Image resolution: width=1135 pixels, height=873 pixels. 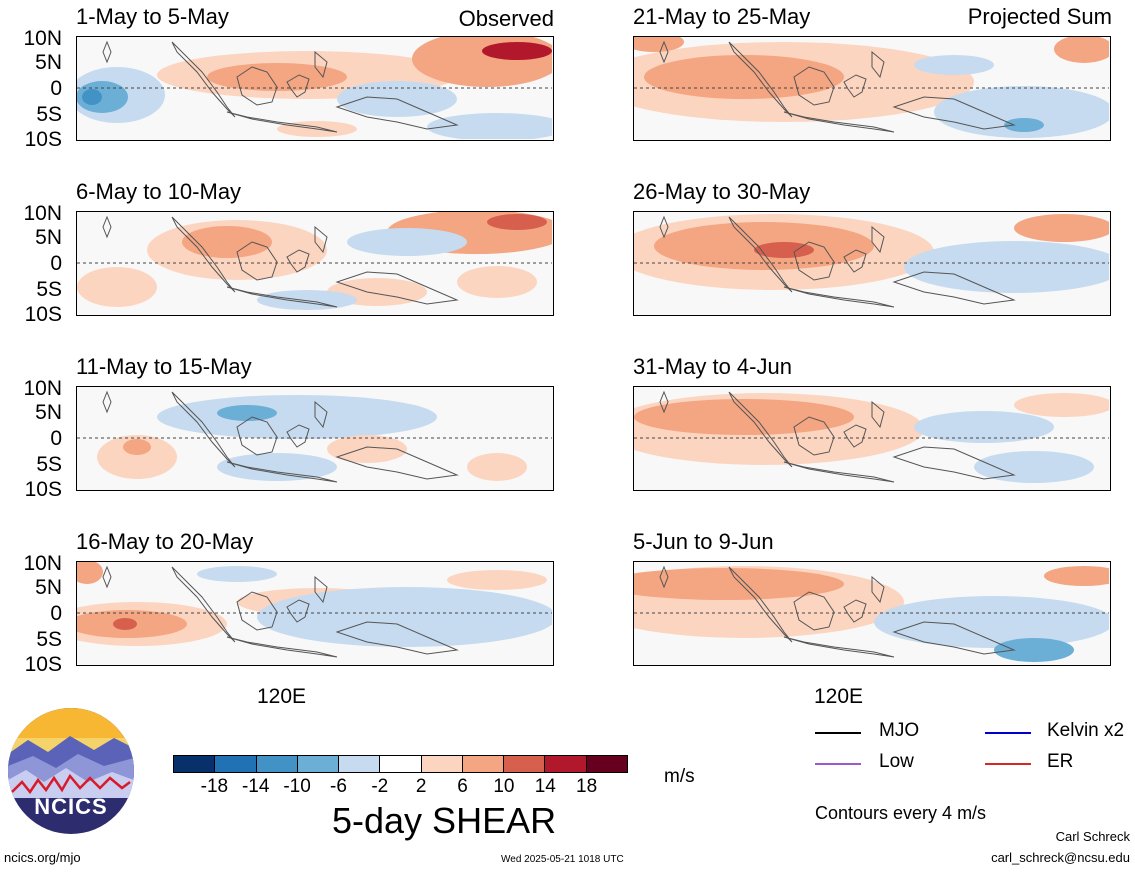 What do you see at coordinates (297, 786) in the screenshot?
I see `colorbar-tick-label: -10` at bounding box center [297, 786].